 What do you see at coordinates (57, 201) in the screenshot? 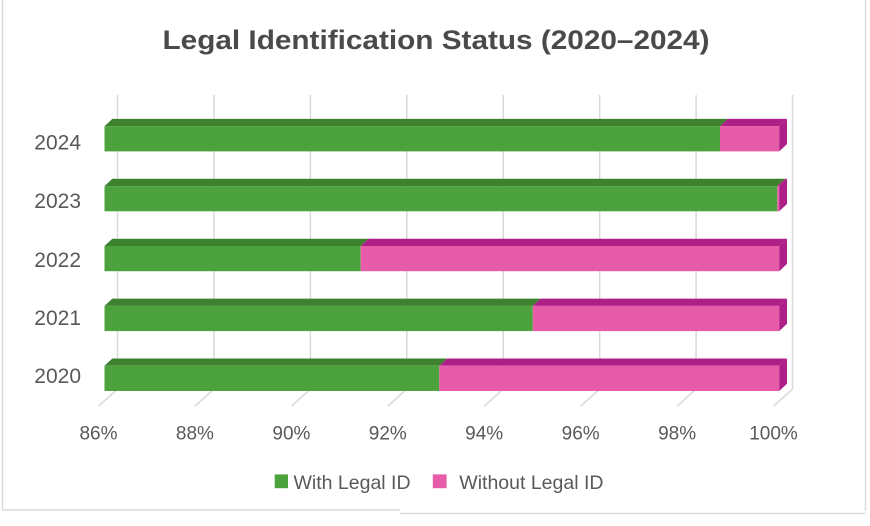
I see `svg-text: 2023` at bounding box center [57, 201].